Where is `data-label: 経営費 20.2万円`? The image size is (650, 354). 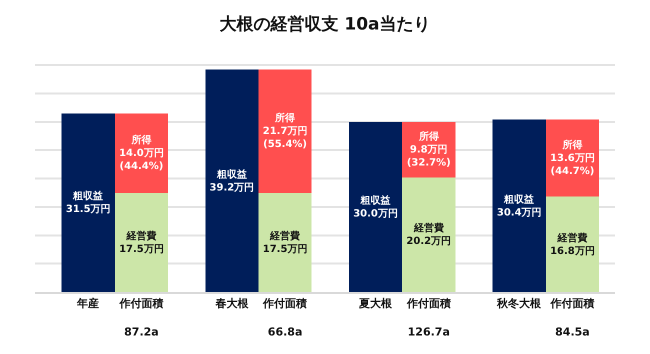
data-label: 経営費 20.2万円 is located at coordinates (429, 235).